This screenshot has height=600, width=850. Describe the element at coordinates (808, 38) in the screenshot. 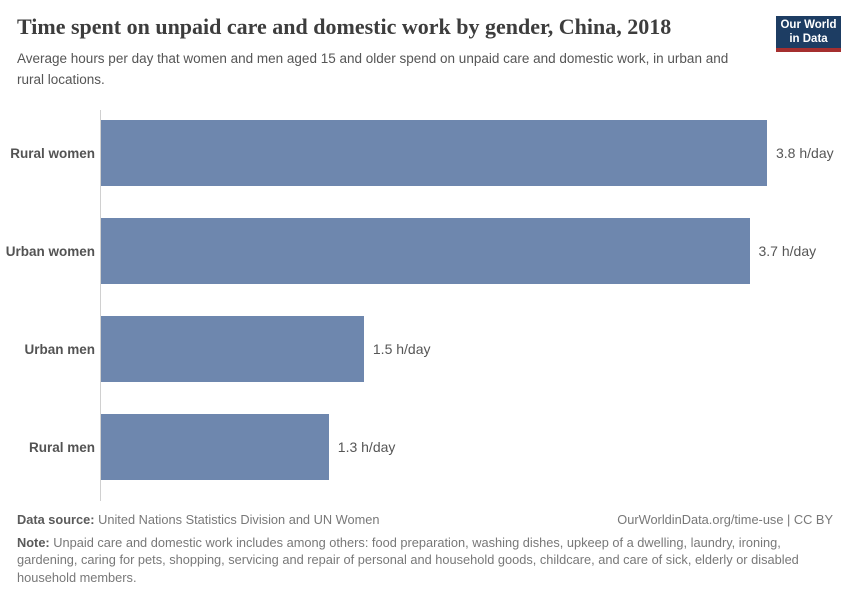

I see `owid-logo-line2: in Data` at that location.